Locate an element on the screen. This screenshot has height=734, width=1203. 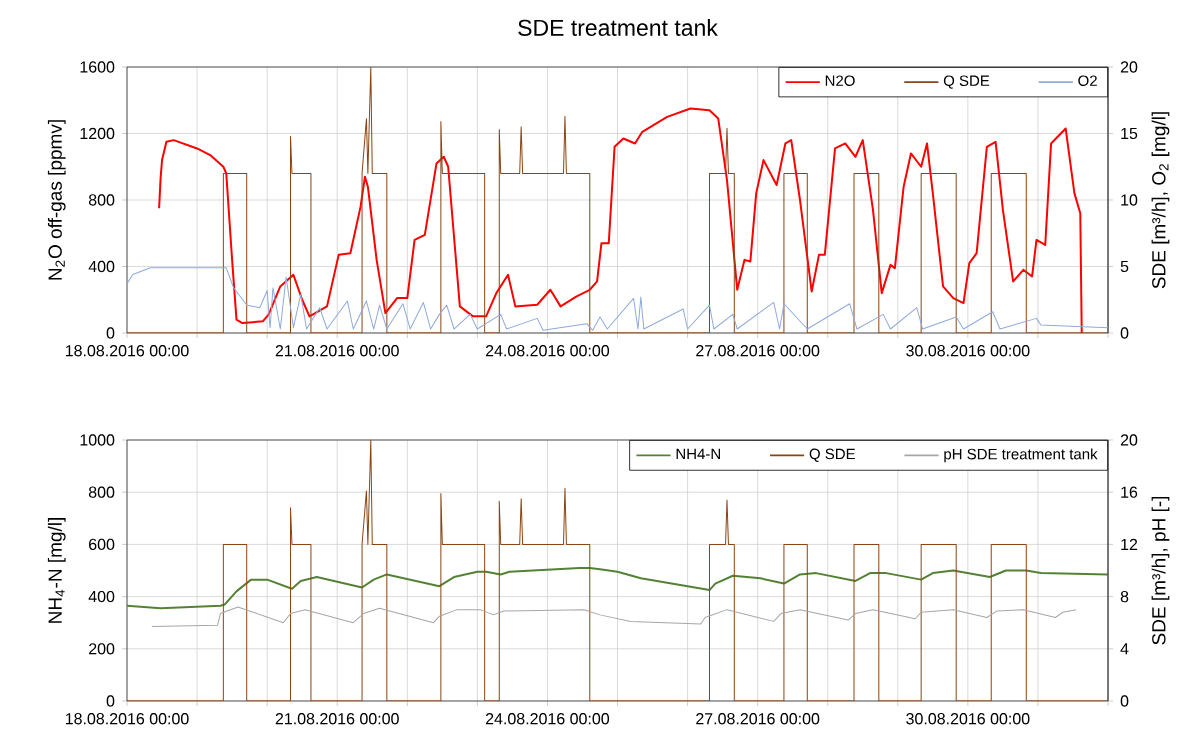
chart-title: SDE treatment tank is located at coordinates (618, 27).